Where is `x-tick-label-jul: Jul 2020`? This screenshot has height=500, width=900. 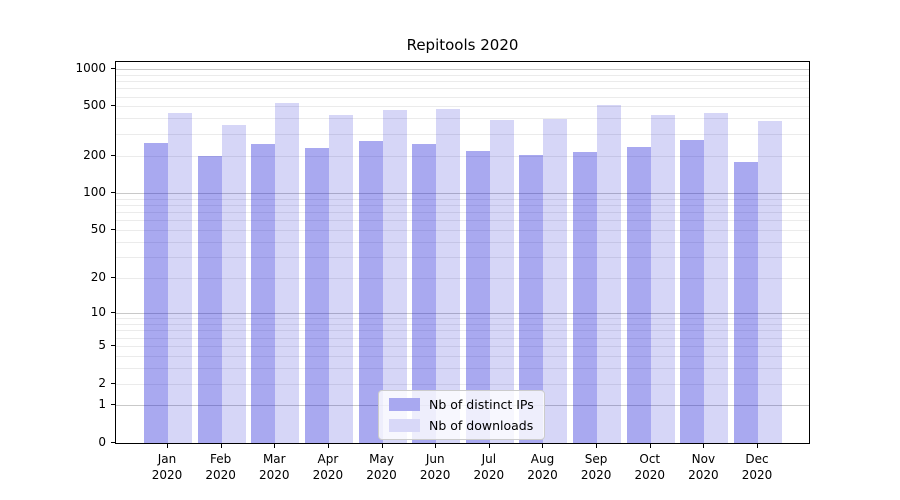
x-tick-label-jul: Jul 2020 is located at coordinates (489, 467).